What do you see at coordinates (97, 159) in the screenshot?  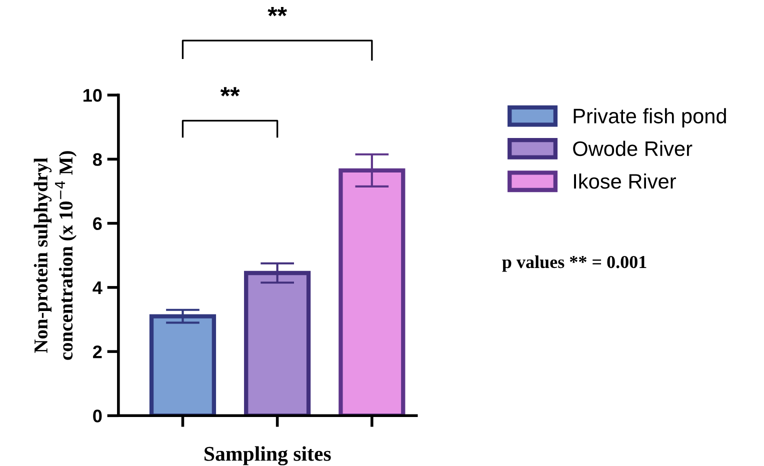 I see `y-tick-label: 8` at bounding box center [97, 159].